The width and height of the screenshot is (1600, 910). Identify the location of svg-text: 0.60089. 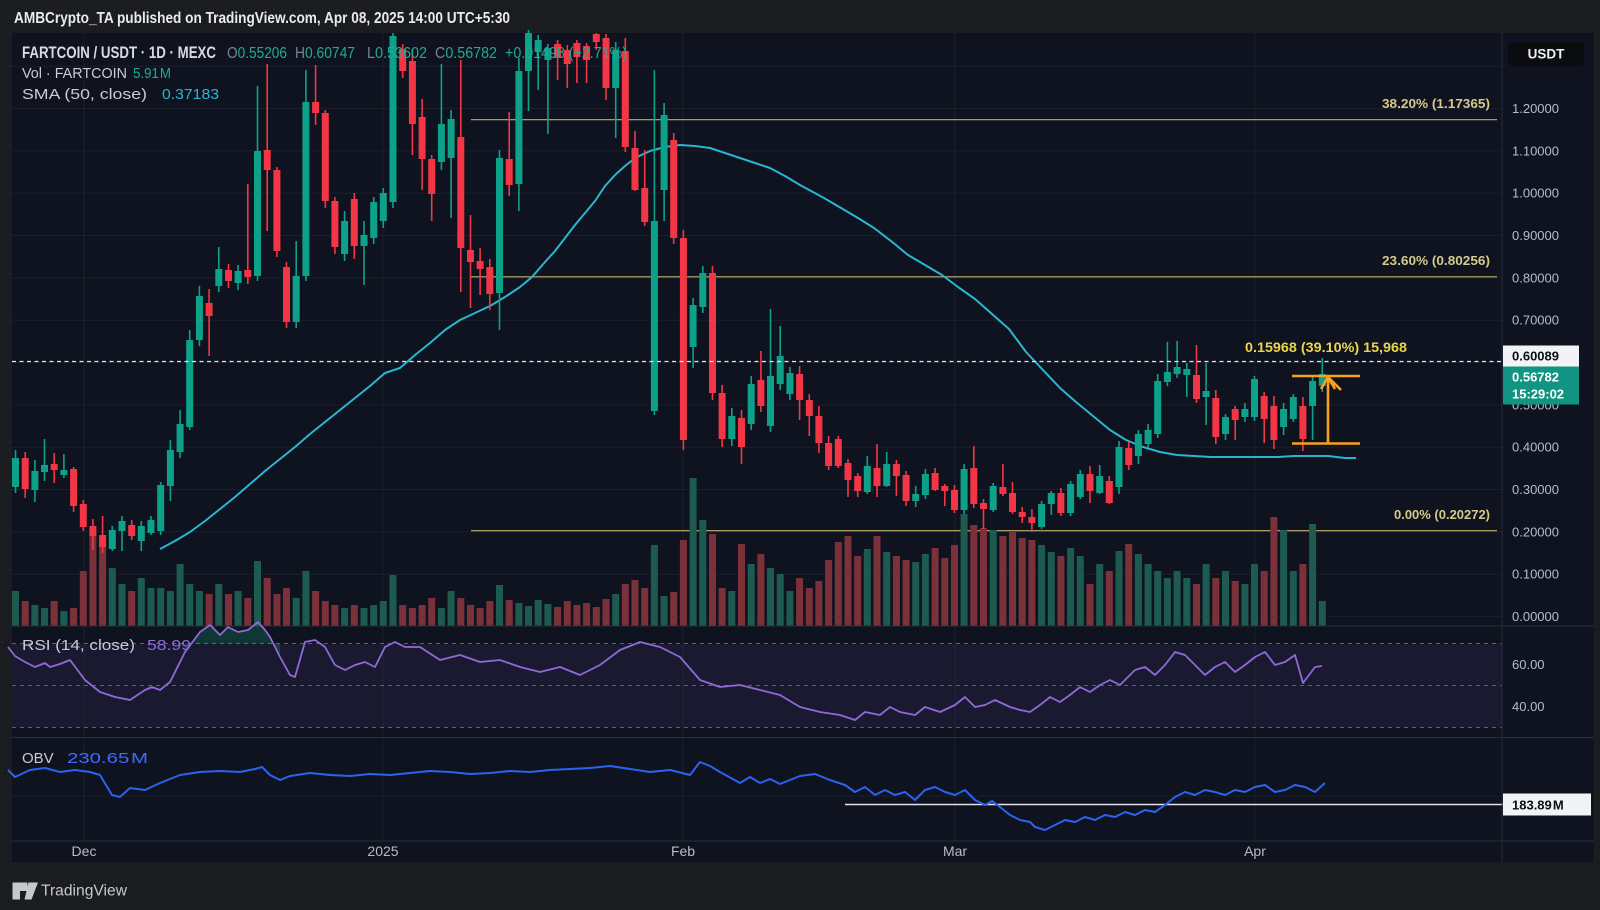
(1535, 356).